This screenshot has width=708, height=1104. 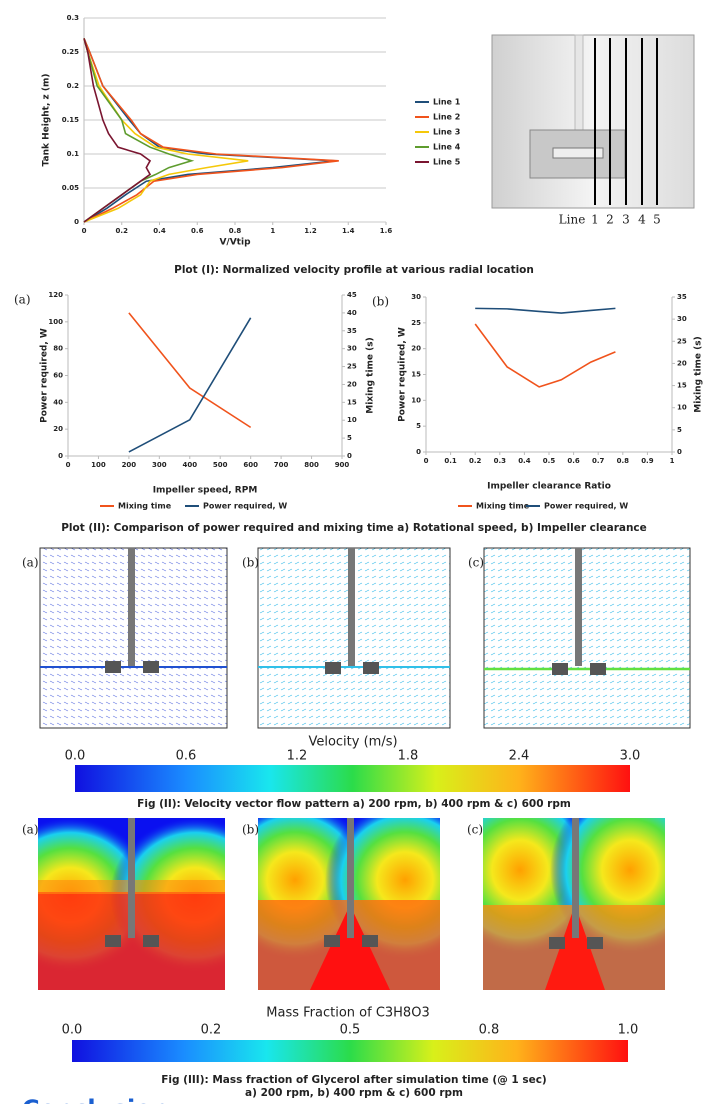 What do you see at coordinates (75, 756) in the screenshot?
I see `colorbar-label: 0.0` at bounding box center [75, 756].